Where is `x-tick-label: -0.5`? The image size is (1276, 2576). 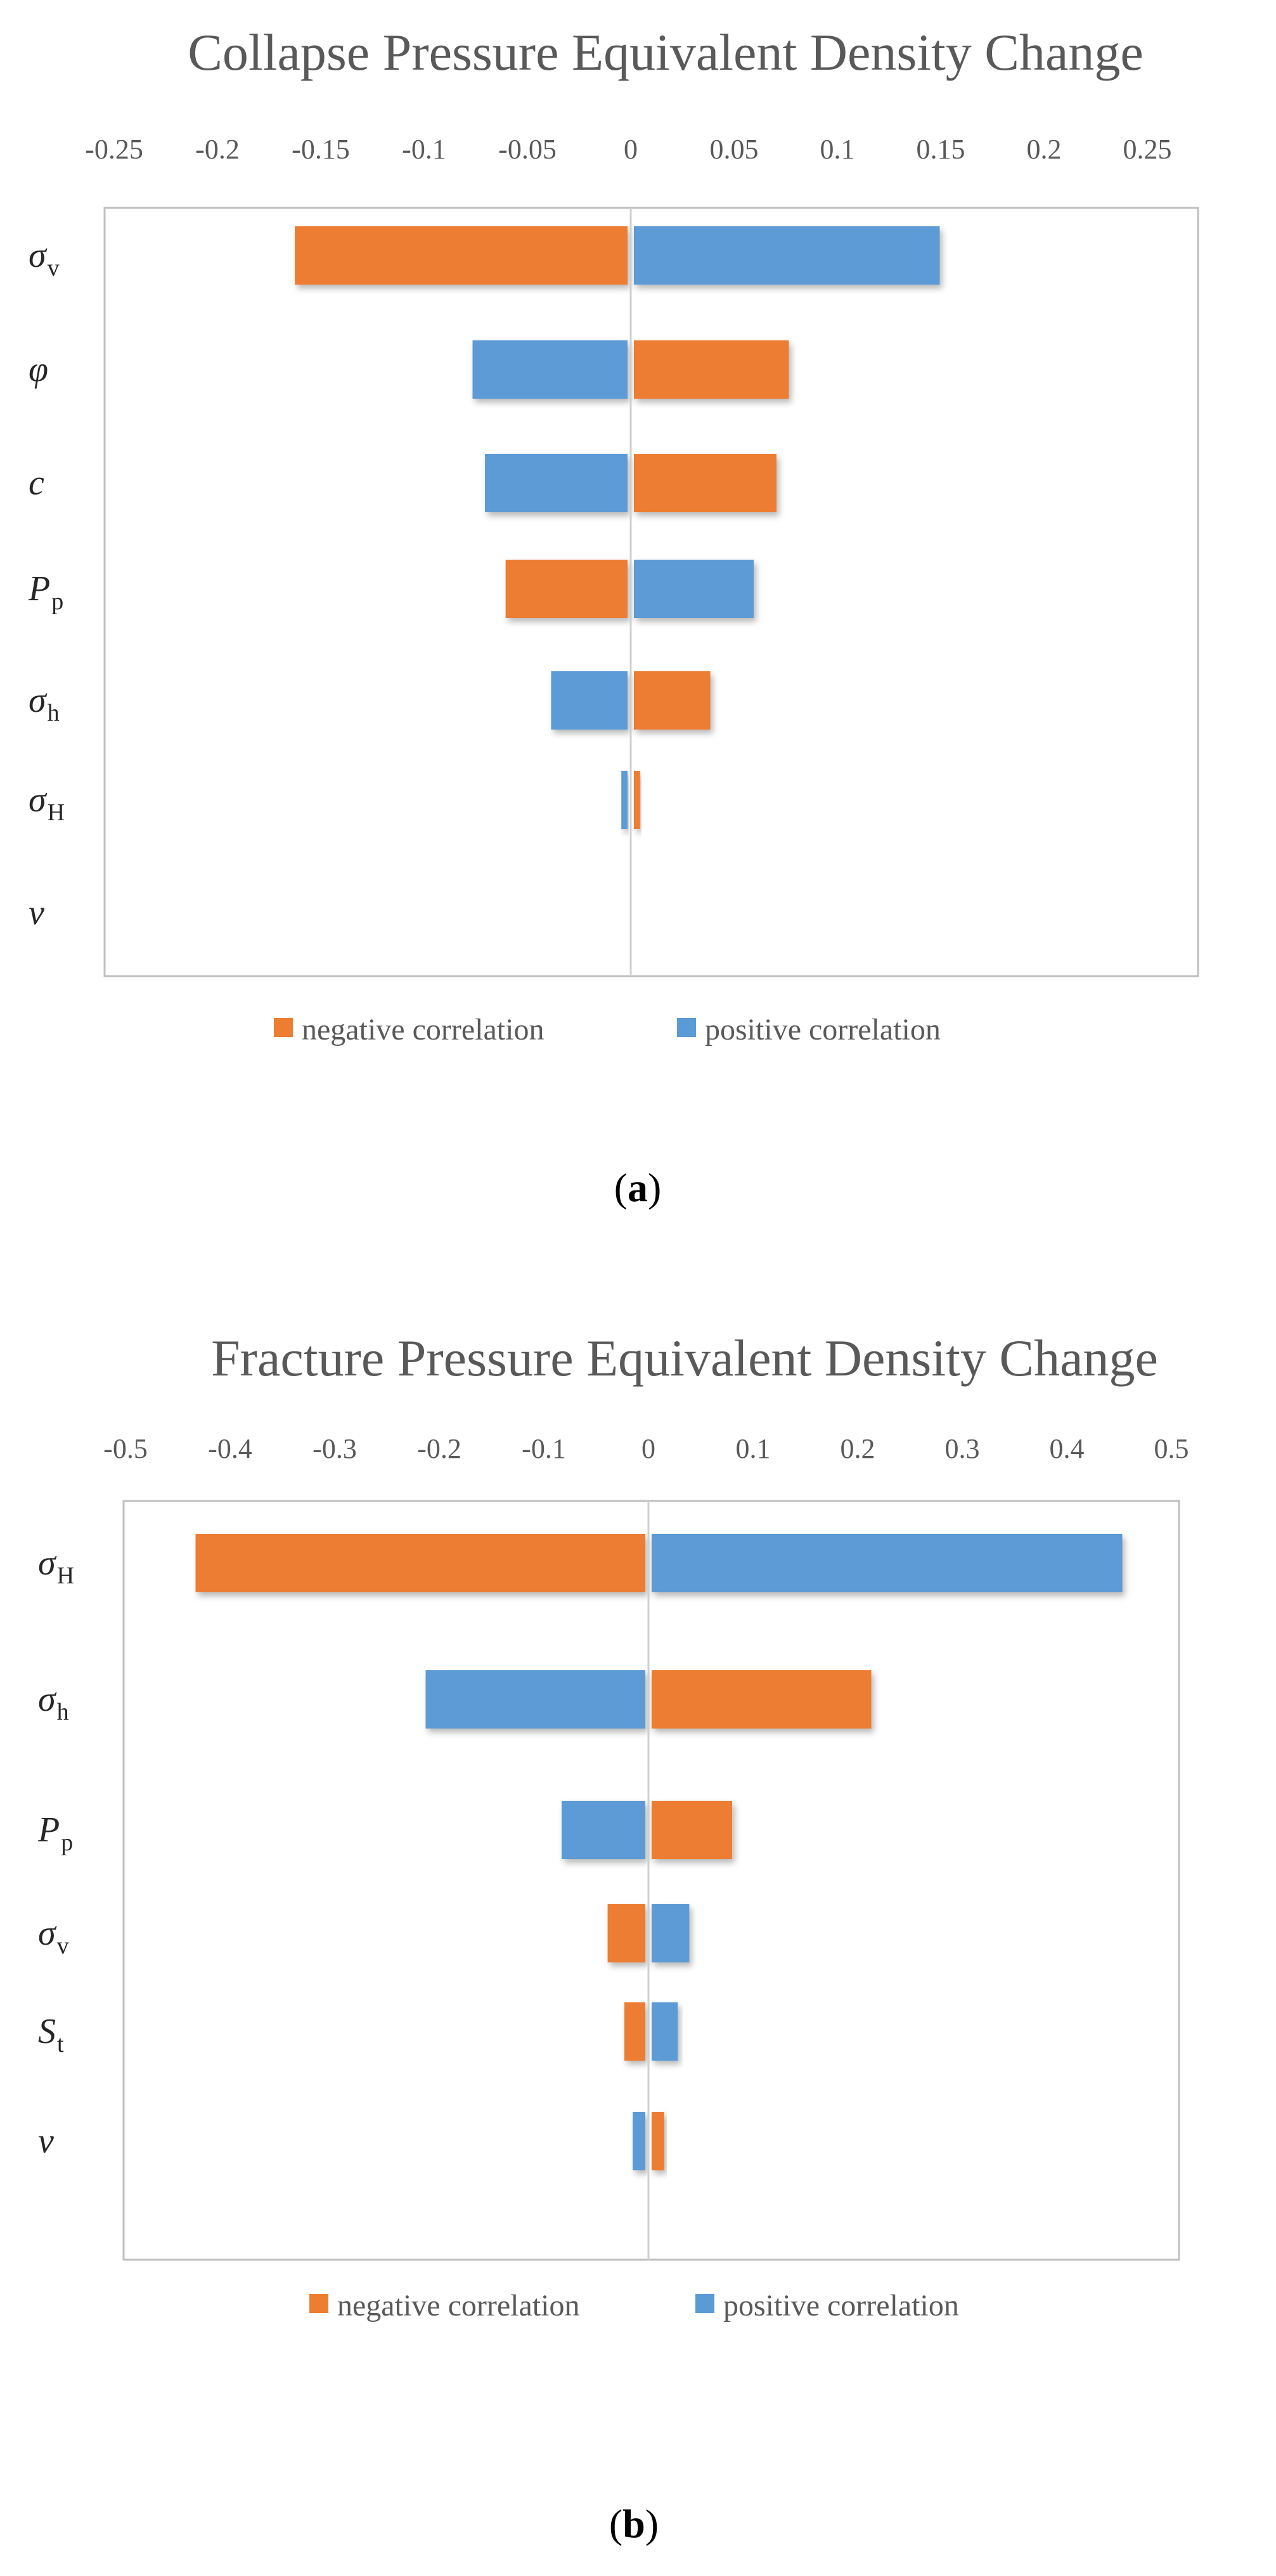 x-tick-label: -0.5 is located at coordinates (126, 1448).